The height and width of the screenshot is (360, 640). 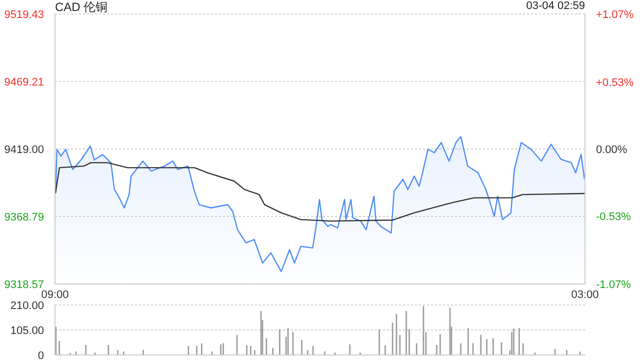 What do you see at coordinates (24, 217) in the screenshot?
I see `y-tick-label: 9368.79` at bounding box center [24, 217].